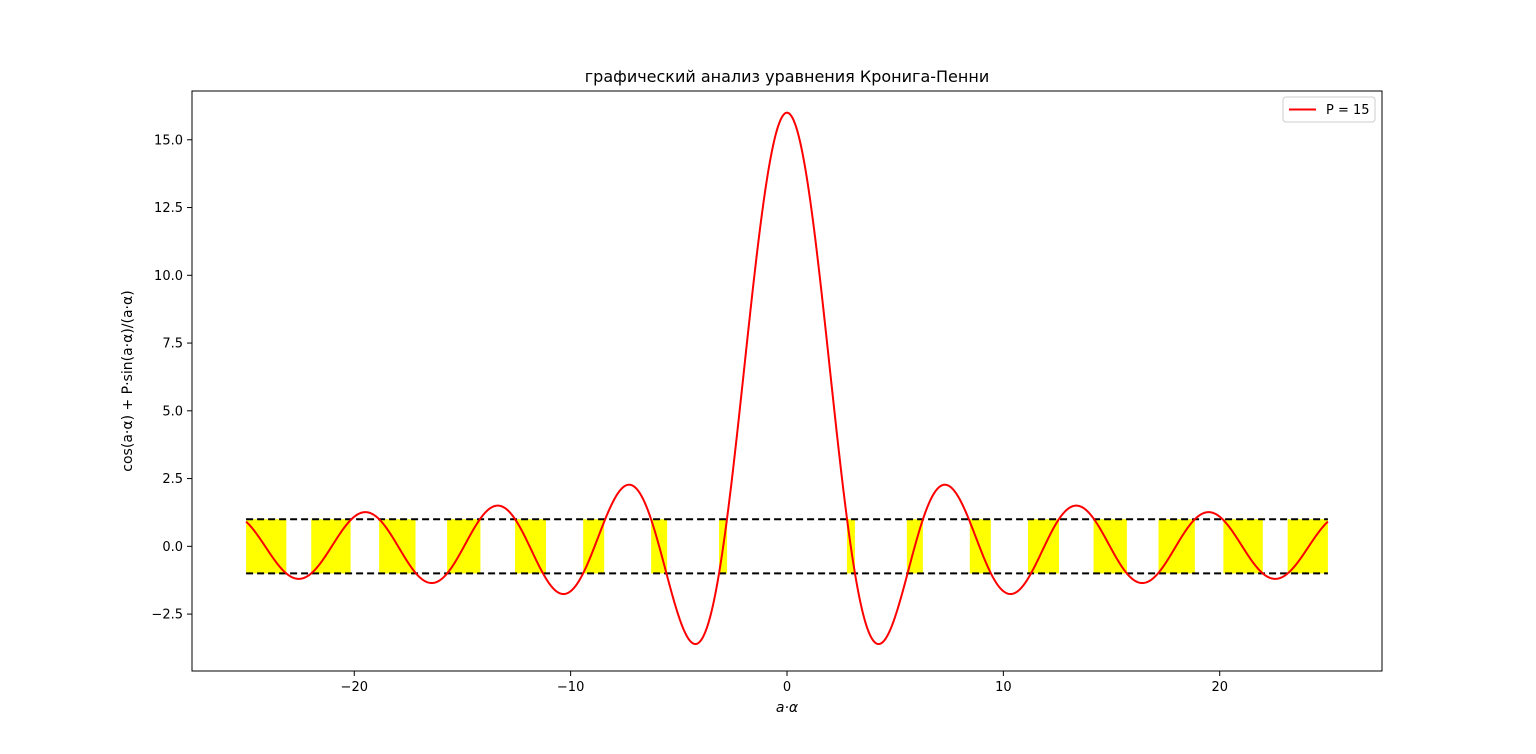 The image size is (1536, 754). I want to click on y-tick-label: 12.5, so click(168, 208).